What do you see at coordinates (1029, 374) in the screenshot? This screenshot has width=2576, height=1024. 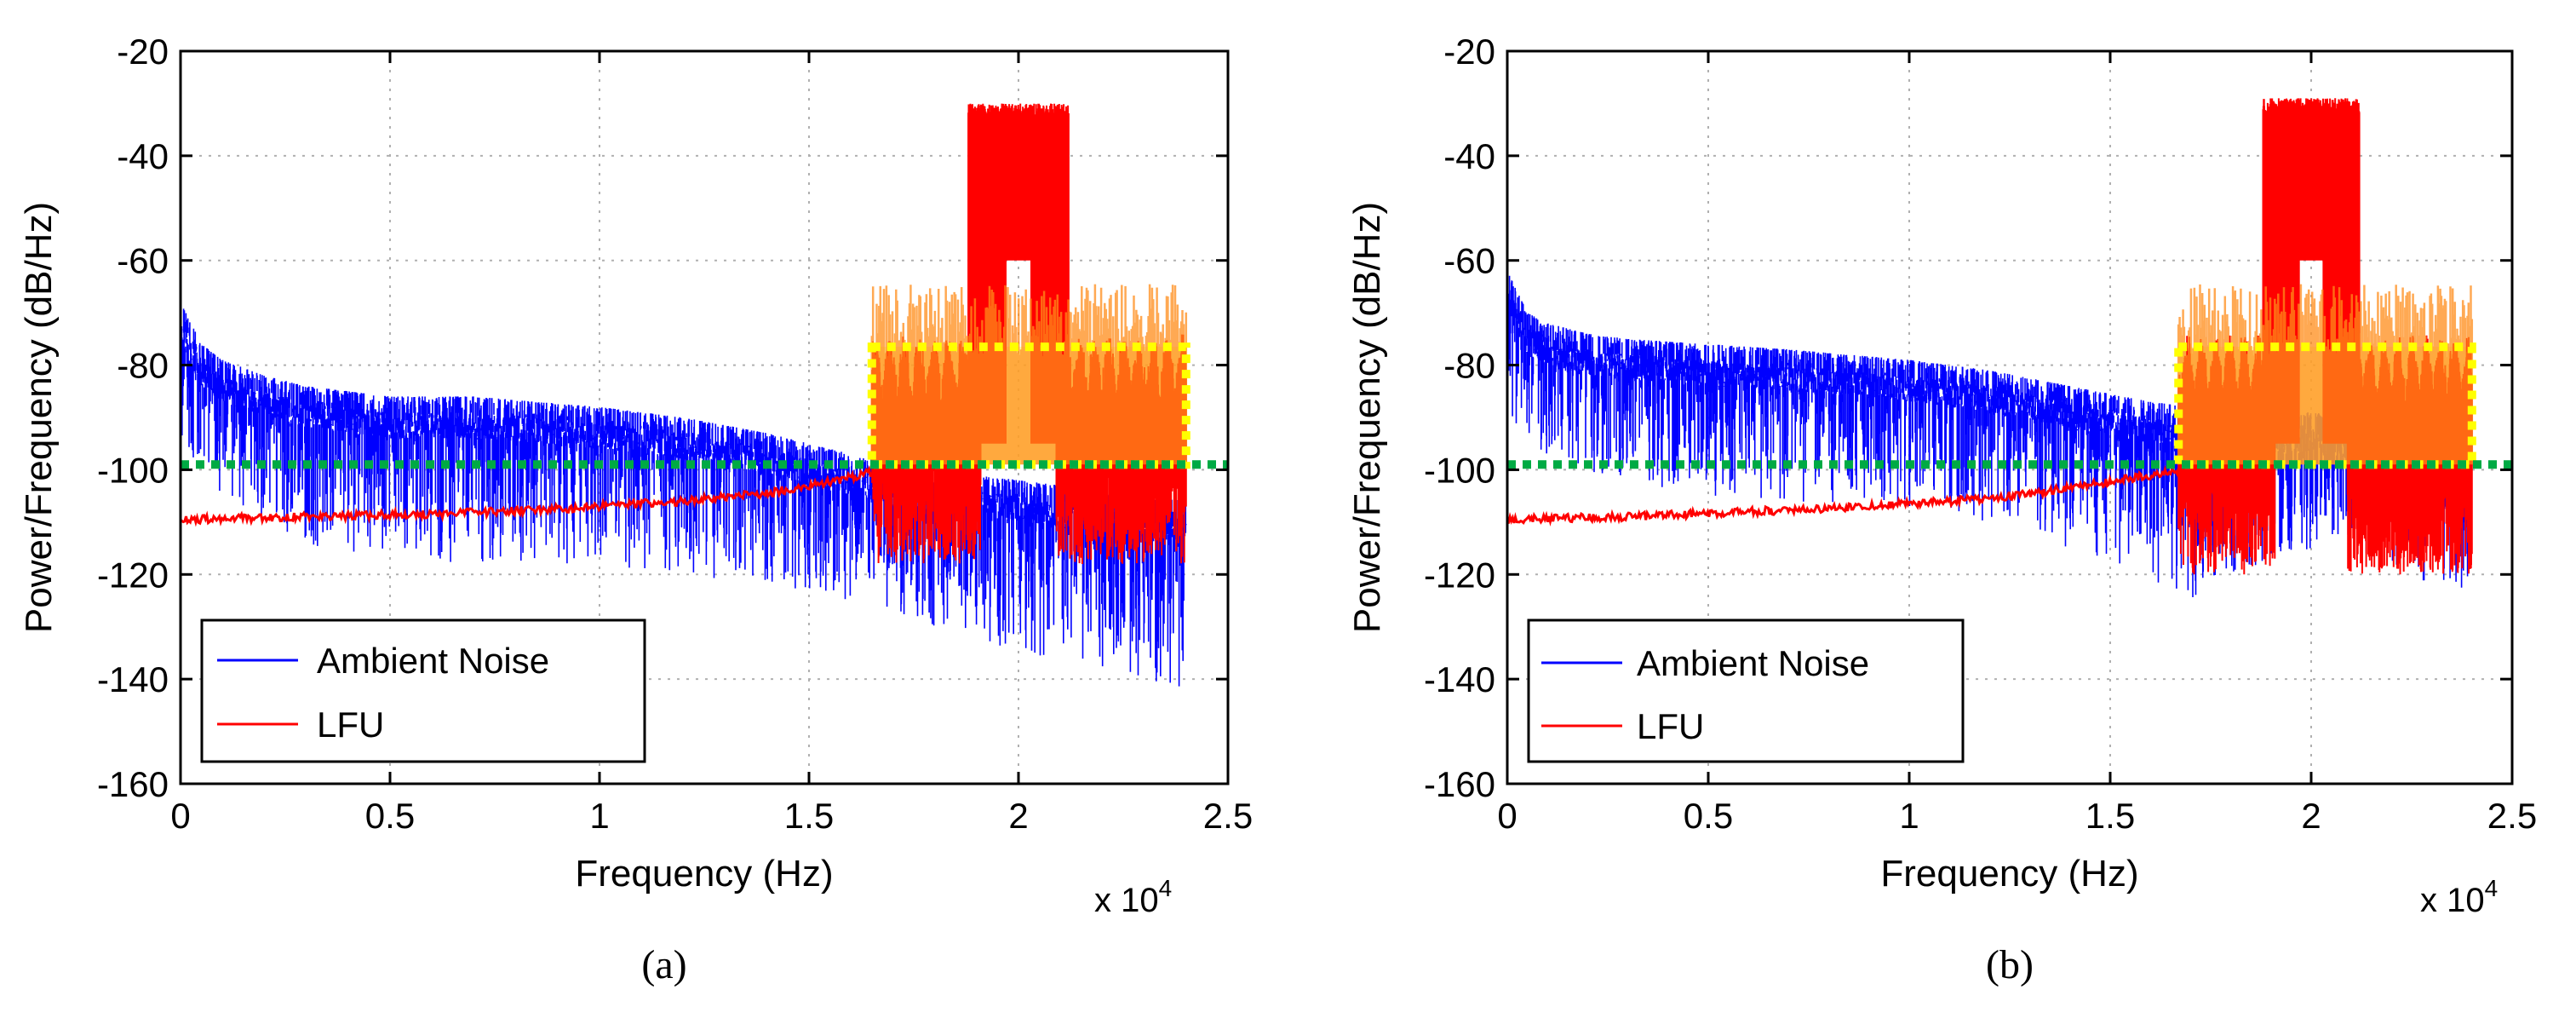 I see `overlap-tint` at bounding box center [1029, 374].